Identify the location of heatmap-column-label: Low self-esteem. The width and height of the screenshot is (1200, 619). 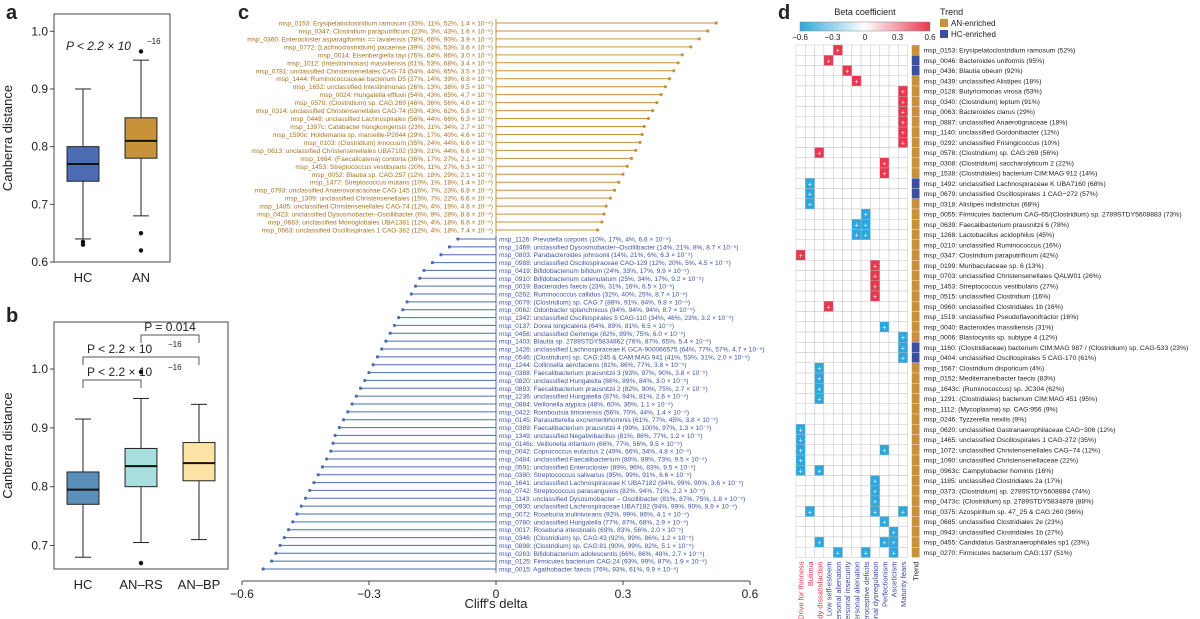
(829, 589).